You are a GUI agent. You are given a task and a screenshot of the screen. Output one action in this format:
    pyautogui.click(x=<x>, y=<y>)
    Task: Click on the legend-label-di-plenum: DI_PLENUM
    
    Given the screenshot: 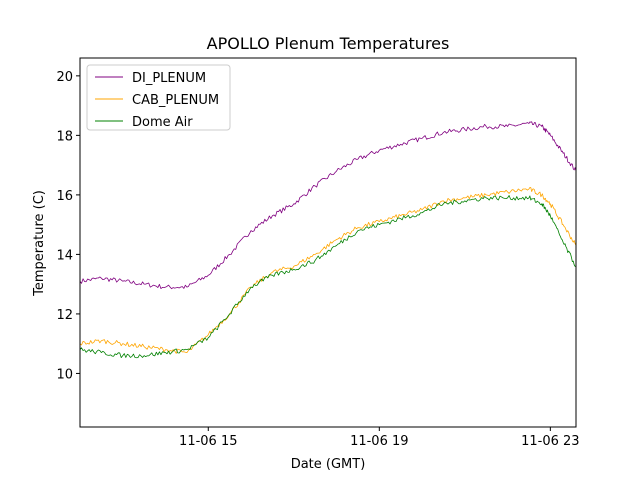 What is the action you would take?
    pyautogui.click(x=169, y=78)
    